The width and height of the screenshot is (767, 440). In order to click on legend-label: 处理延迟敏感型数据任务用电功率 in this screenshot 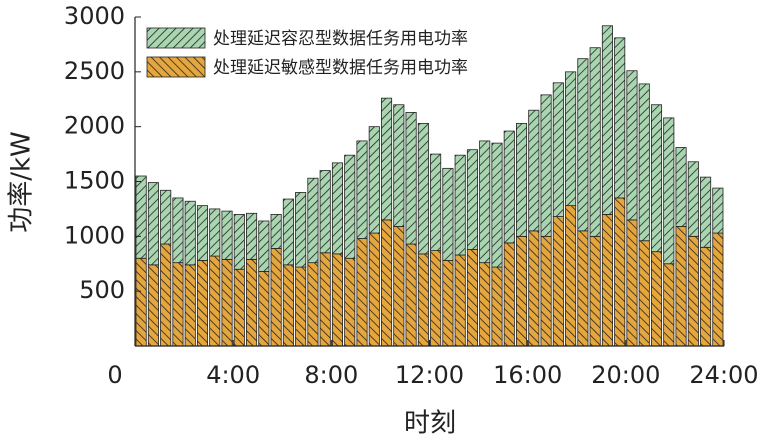, I will do `click(340, 68)`.